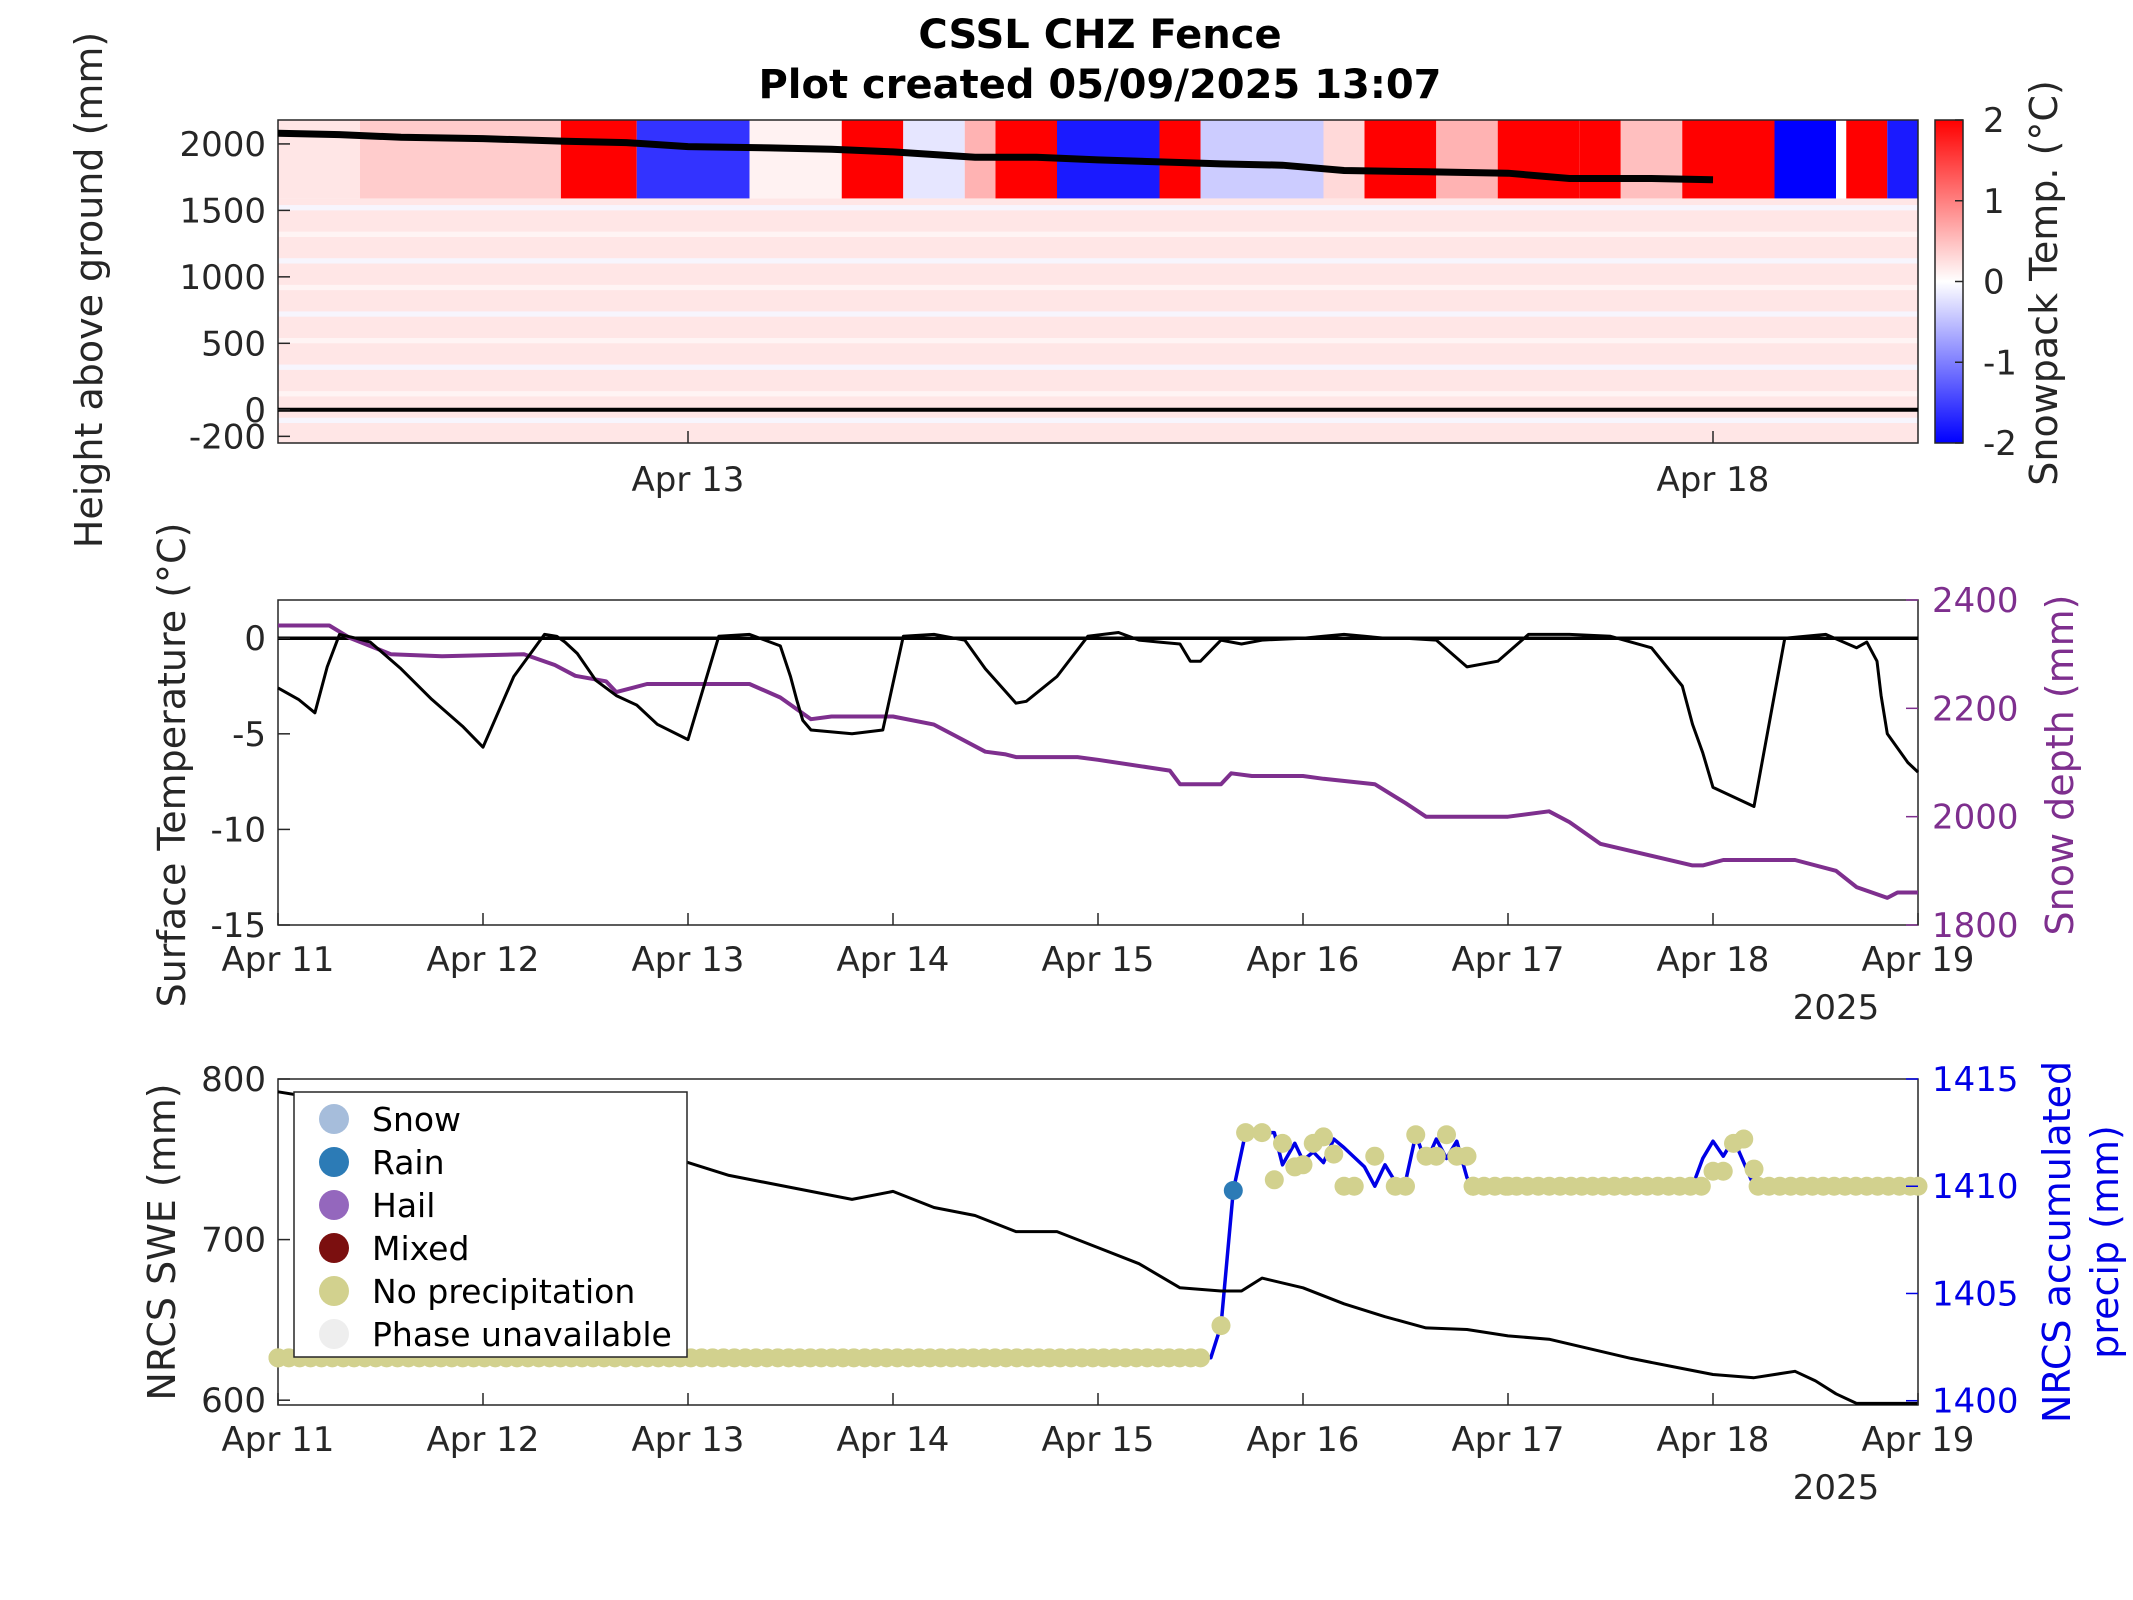 The height and width of the screenshot is (1600, 2133). Describe the element at coordinates (162, 1241) in the screenshot. I see `y-axis-label: NRCS SWE (mm)` at that location.